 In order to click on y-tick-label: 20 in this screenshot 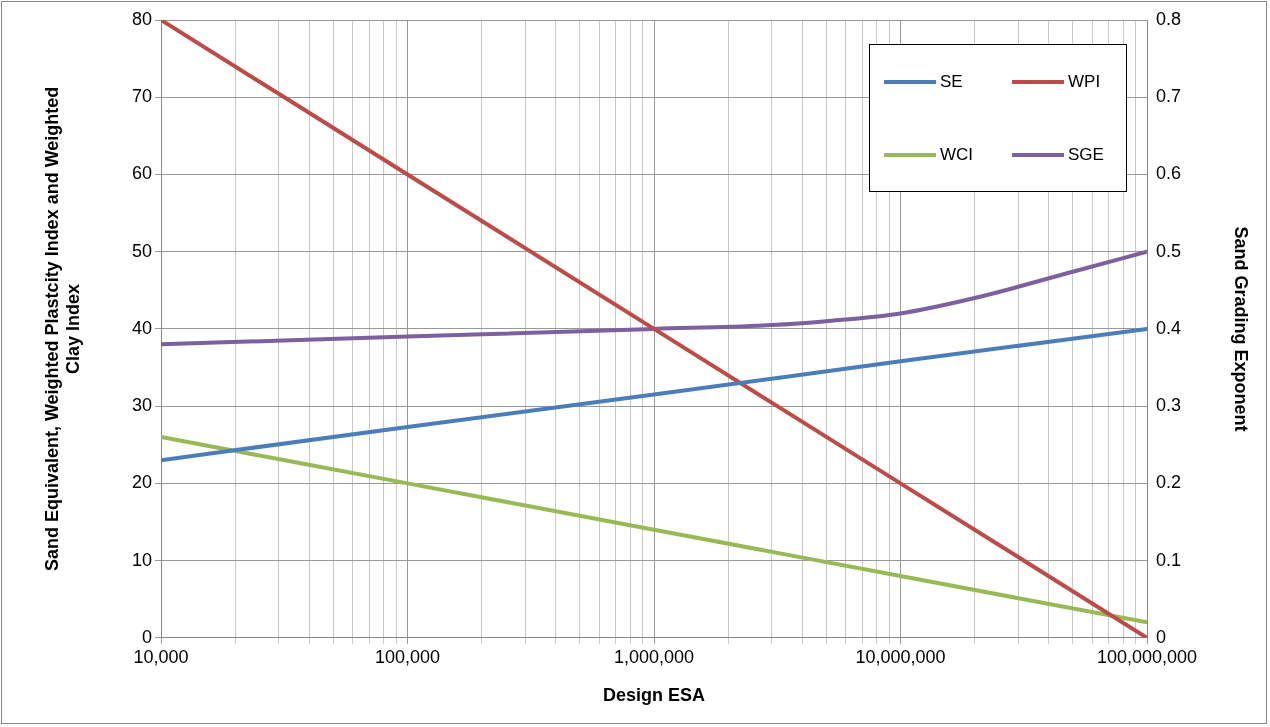, I will do `click(141, 482)`.